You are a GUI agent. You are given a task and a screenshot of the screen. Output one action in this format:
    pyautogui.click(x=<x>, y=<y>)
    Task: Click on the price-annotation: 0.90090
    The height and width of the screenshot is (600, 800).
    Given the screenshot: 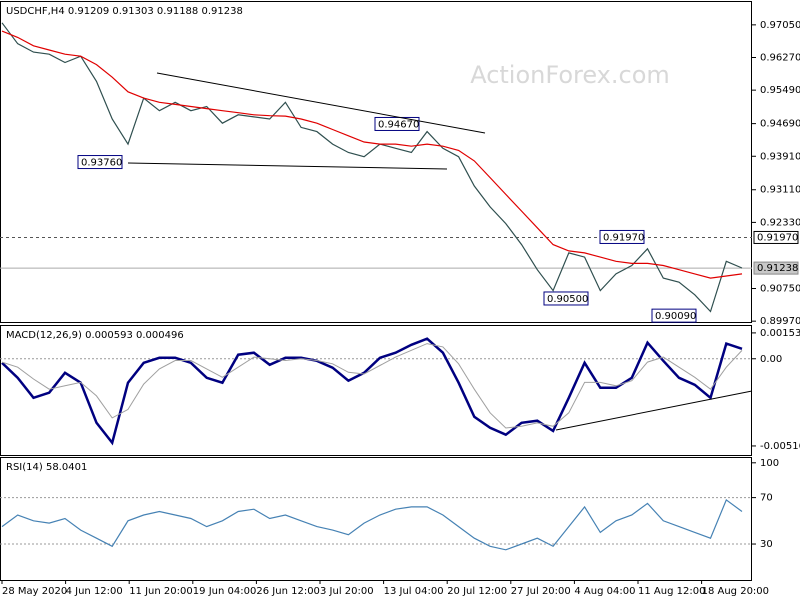 What is the action you would take?
    pyautogui.click(x=675, y=316)
    